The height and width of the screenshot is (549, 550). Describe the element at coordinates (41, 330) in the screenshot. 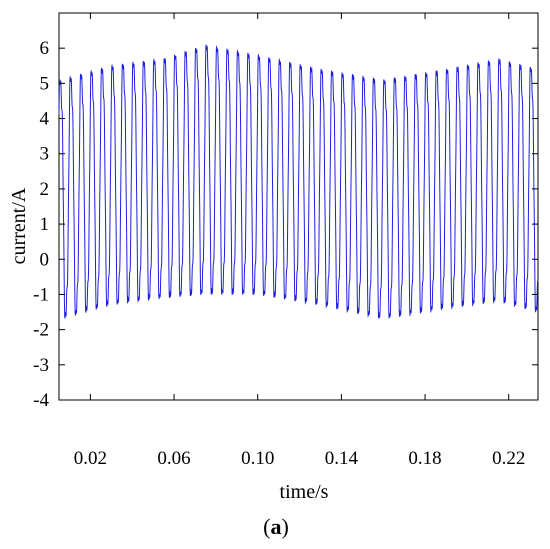

I see `y-tick-label: -2` at that location.